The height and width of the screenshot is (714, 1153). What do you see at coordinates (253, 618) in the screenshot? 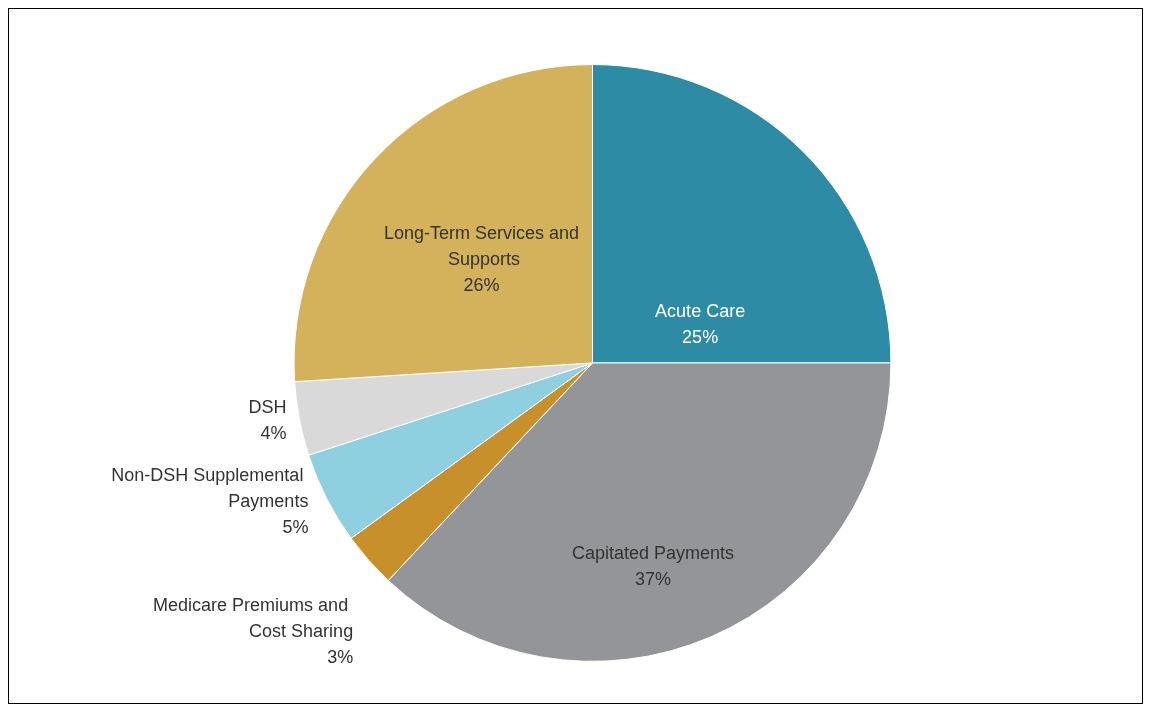
I see `slice-label: Medicare Premiums and Cost Sharing` at bounding box center [253, 618].